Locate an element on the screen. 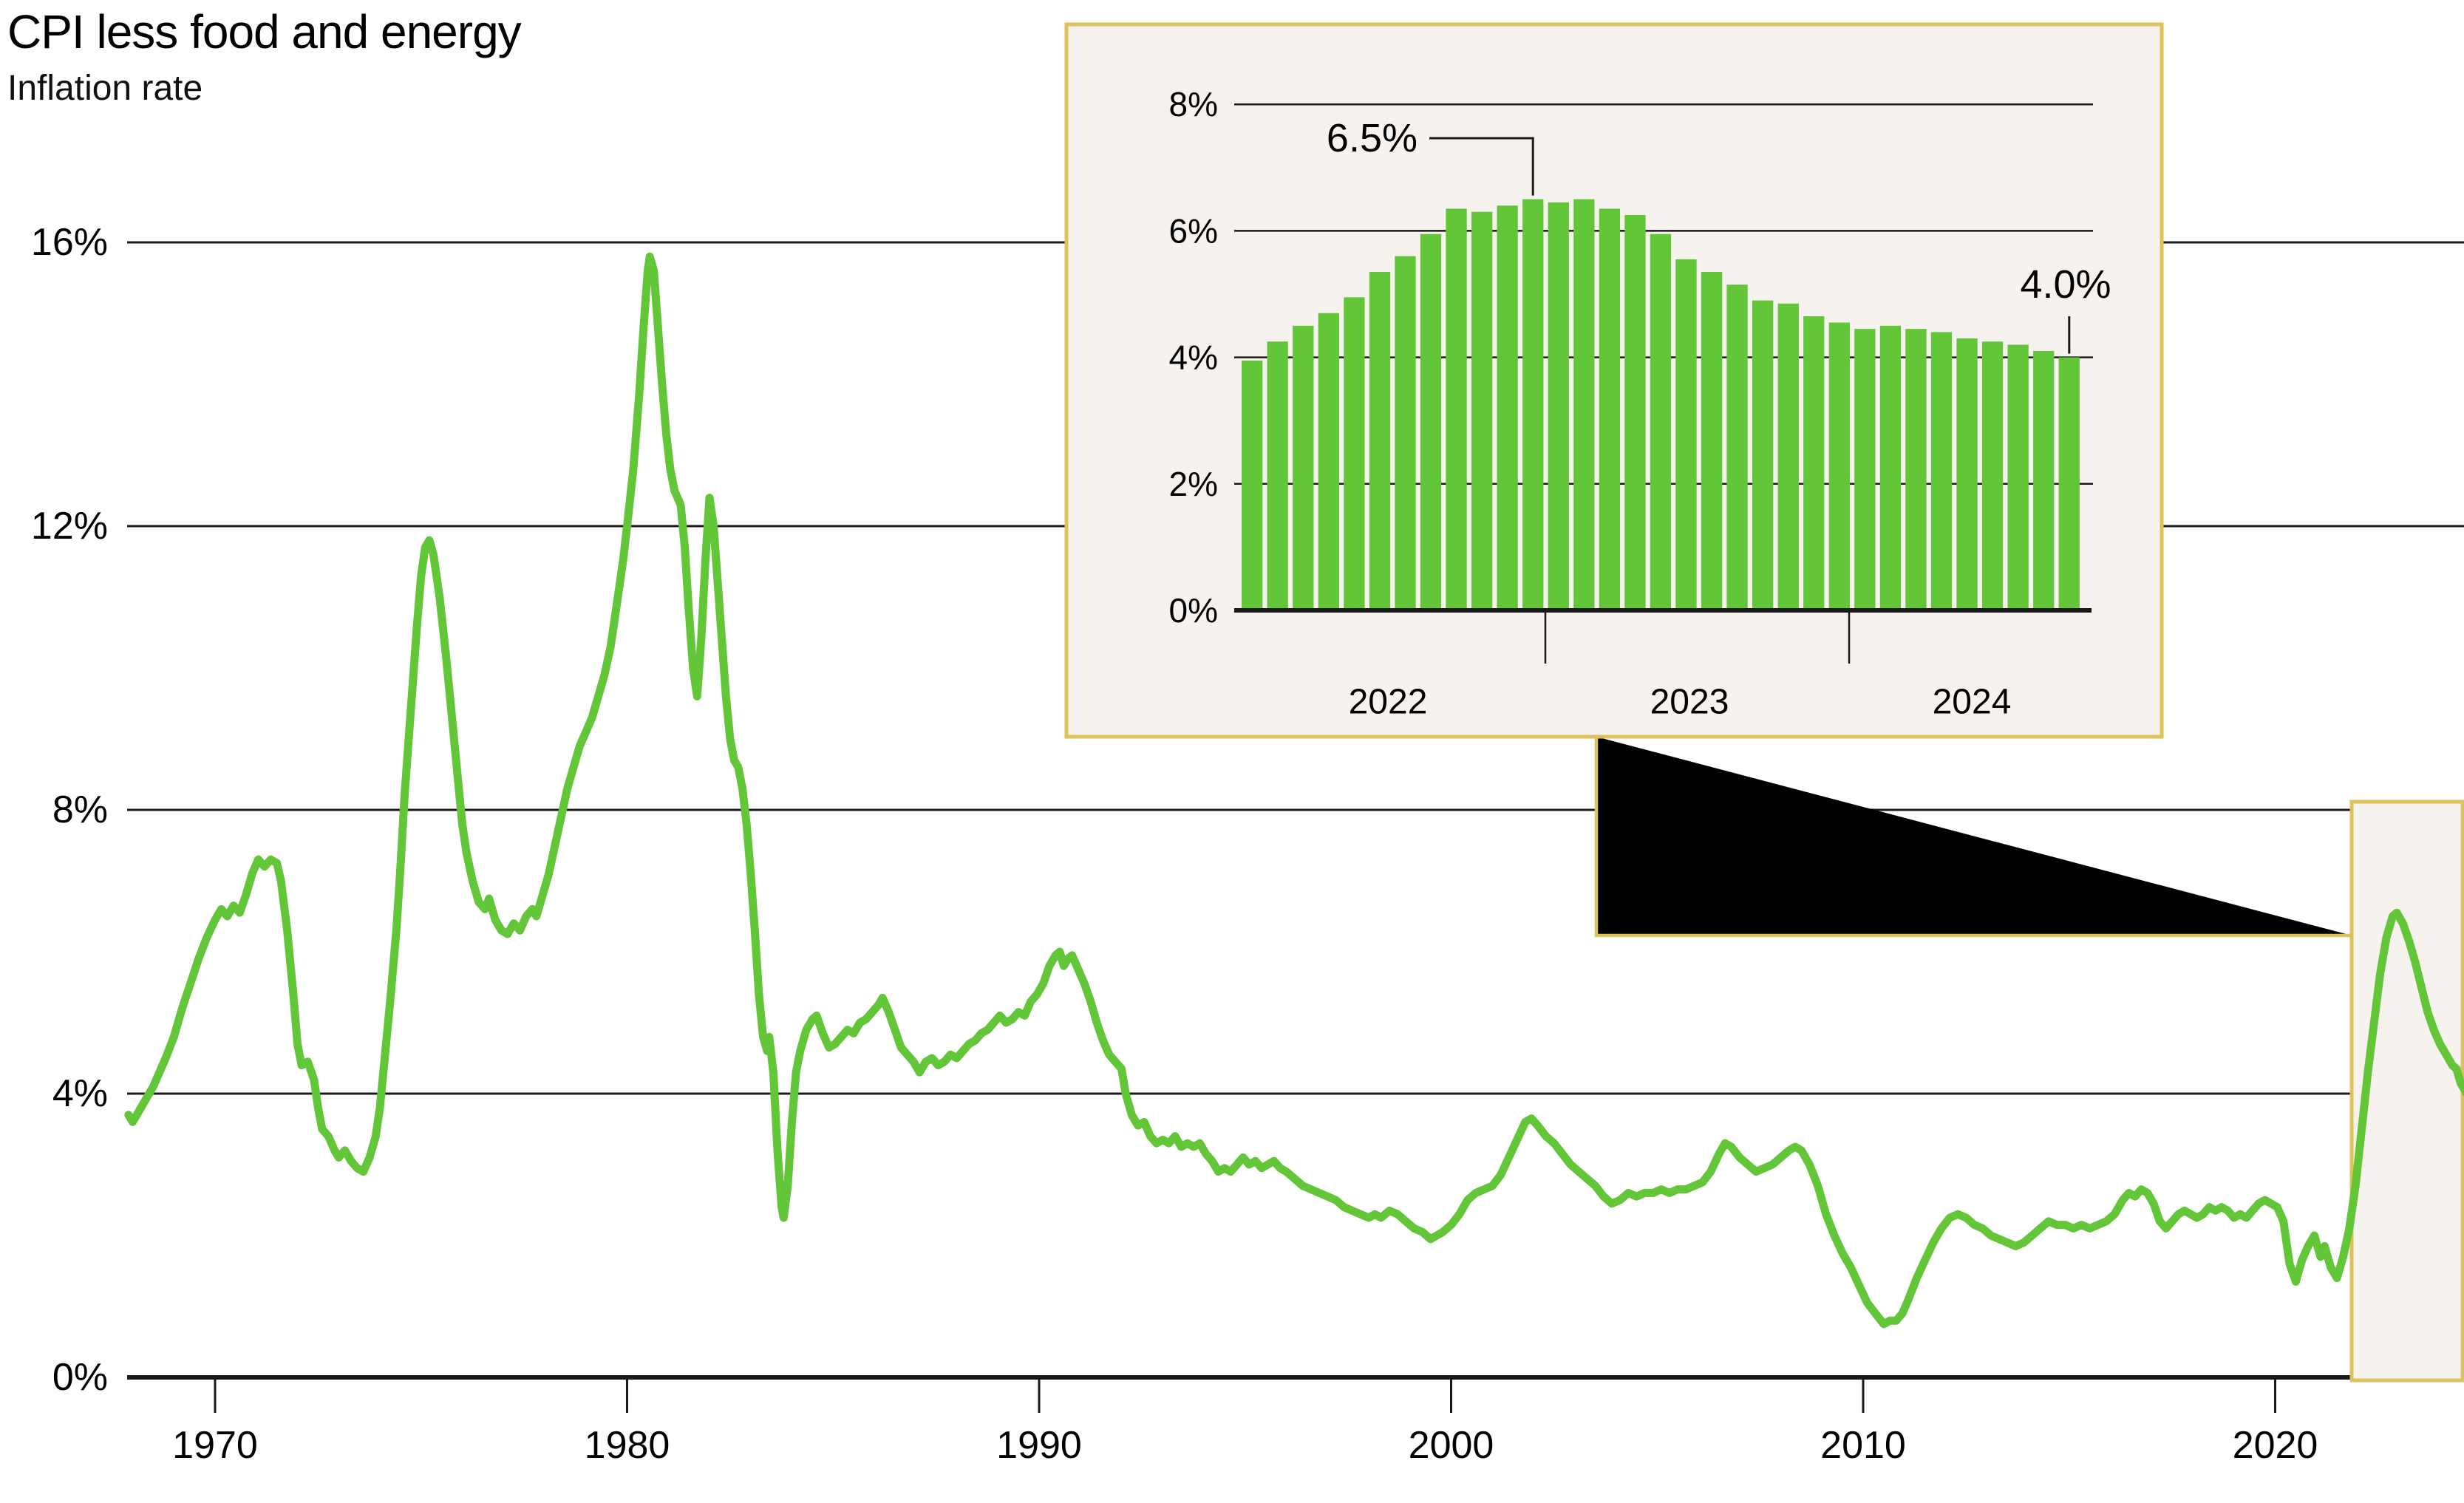  inset-bars is located at coordinates (1661, 405).